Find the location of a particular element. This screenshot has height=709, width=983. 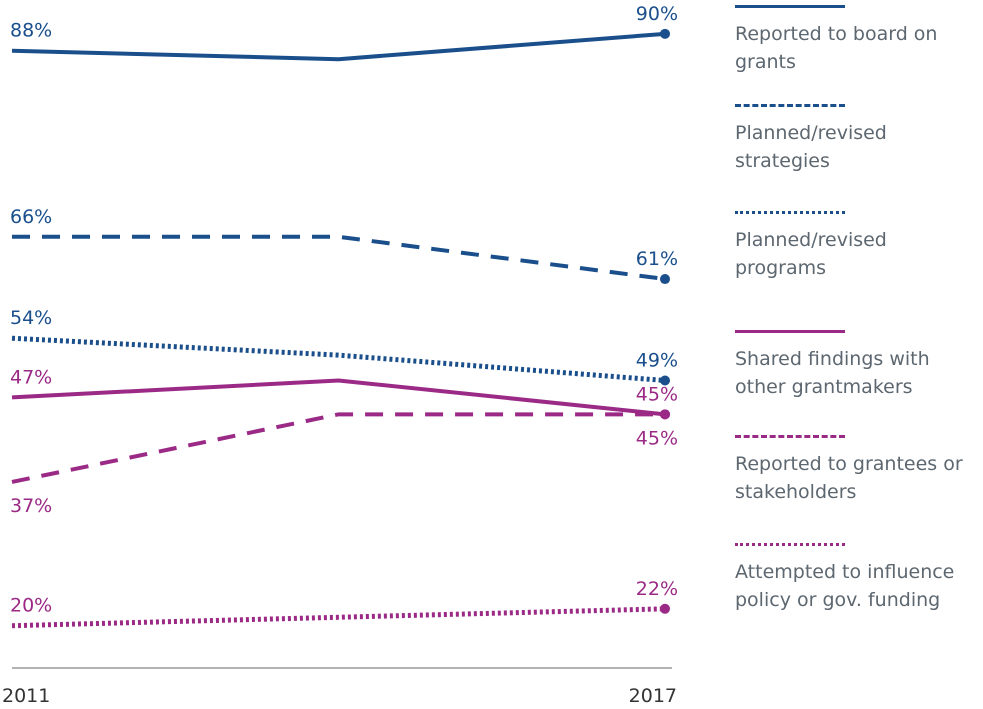

x-tick-label: 2011 is located at coordinates (26, 696).